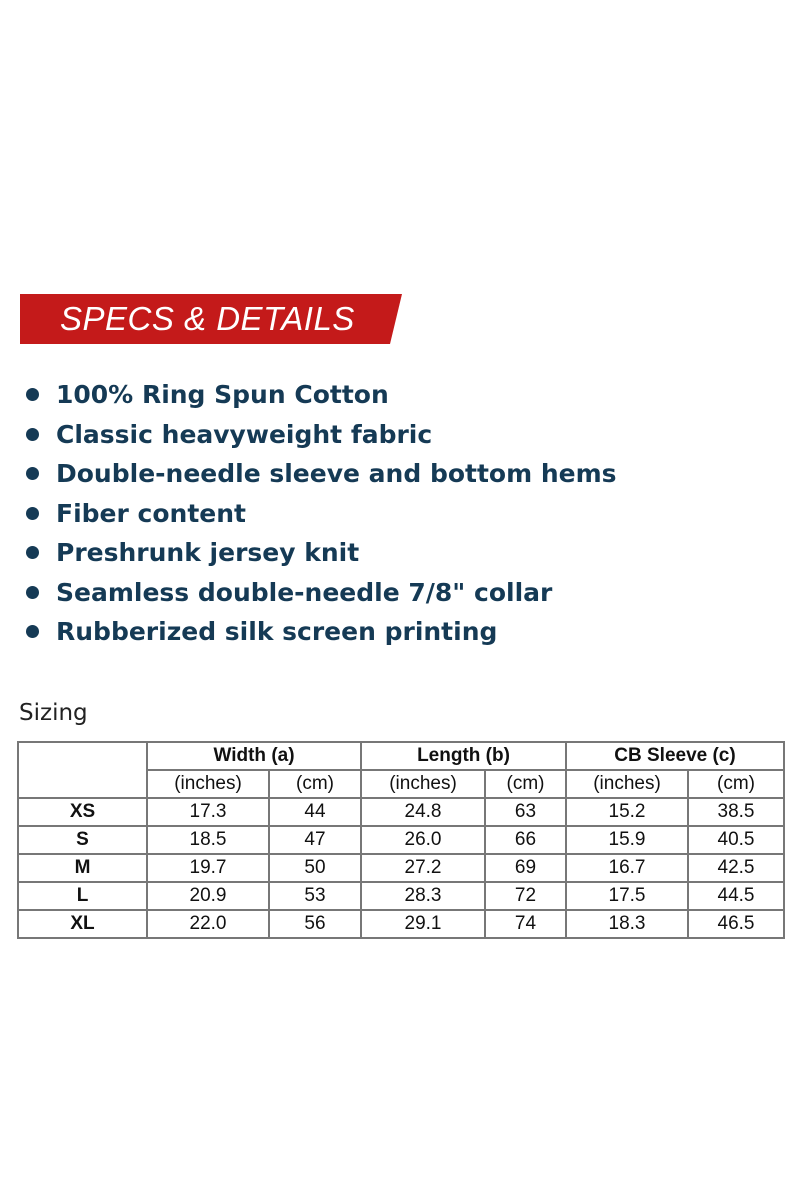 This screenshot has width=800, height=1200. What do you see at coordinates (208, 840) in the screenshot?
I see `table-cell: 18.5` at bounding box center [208, 840].